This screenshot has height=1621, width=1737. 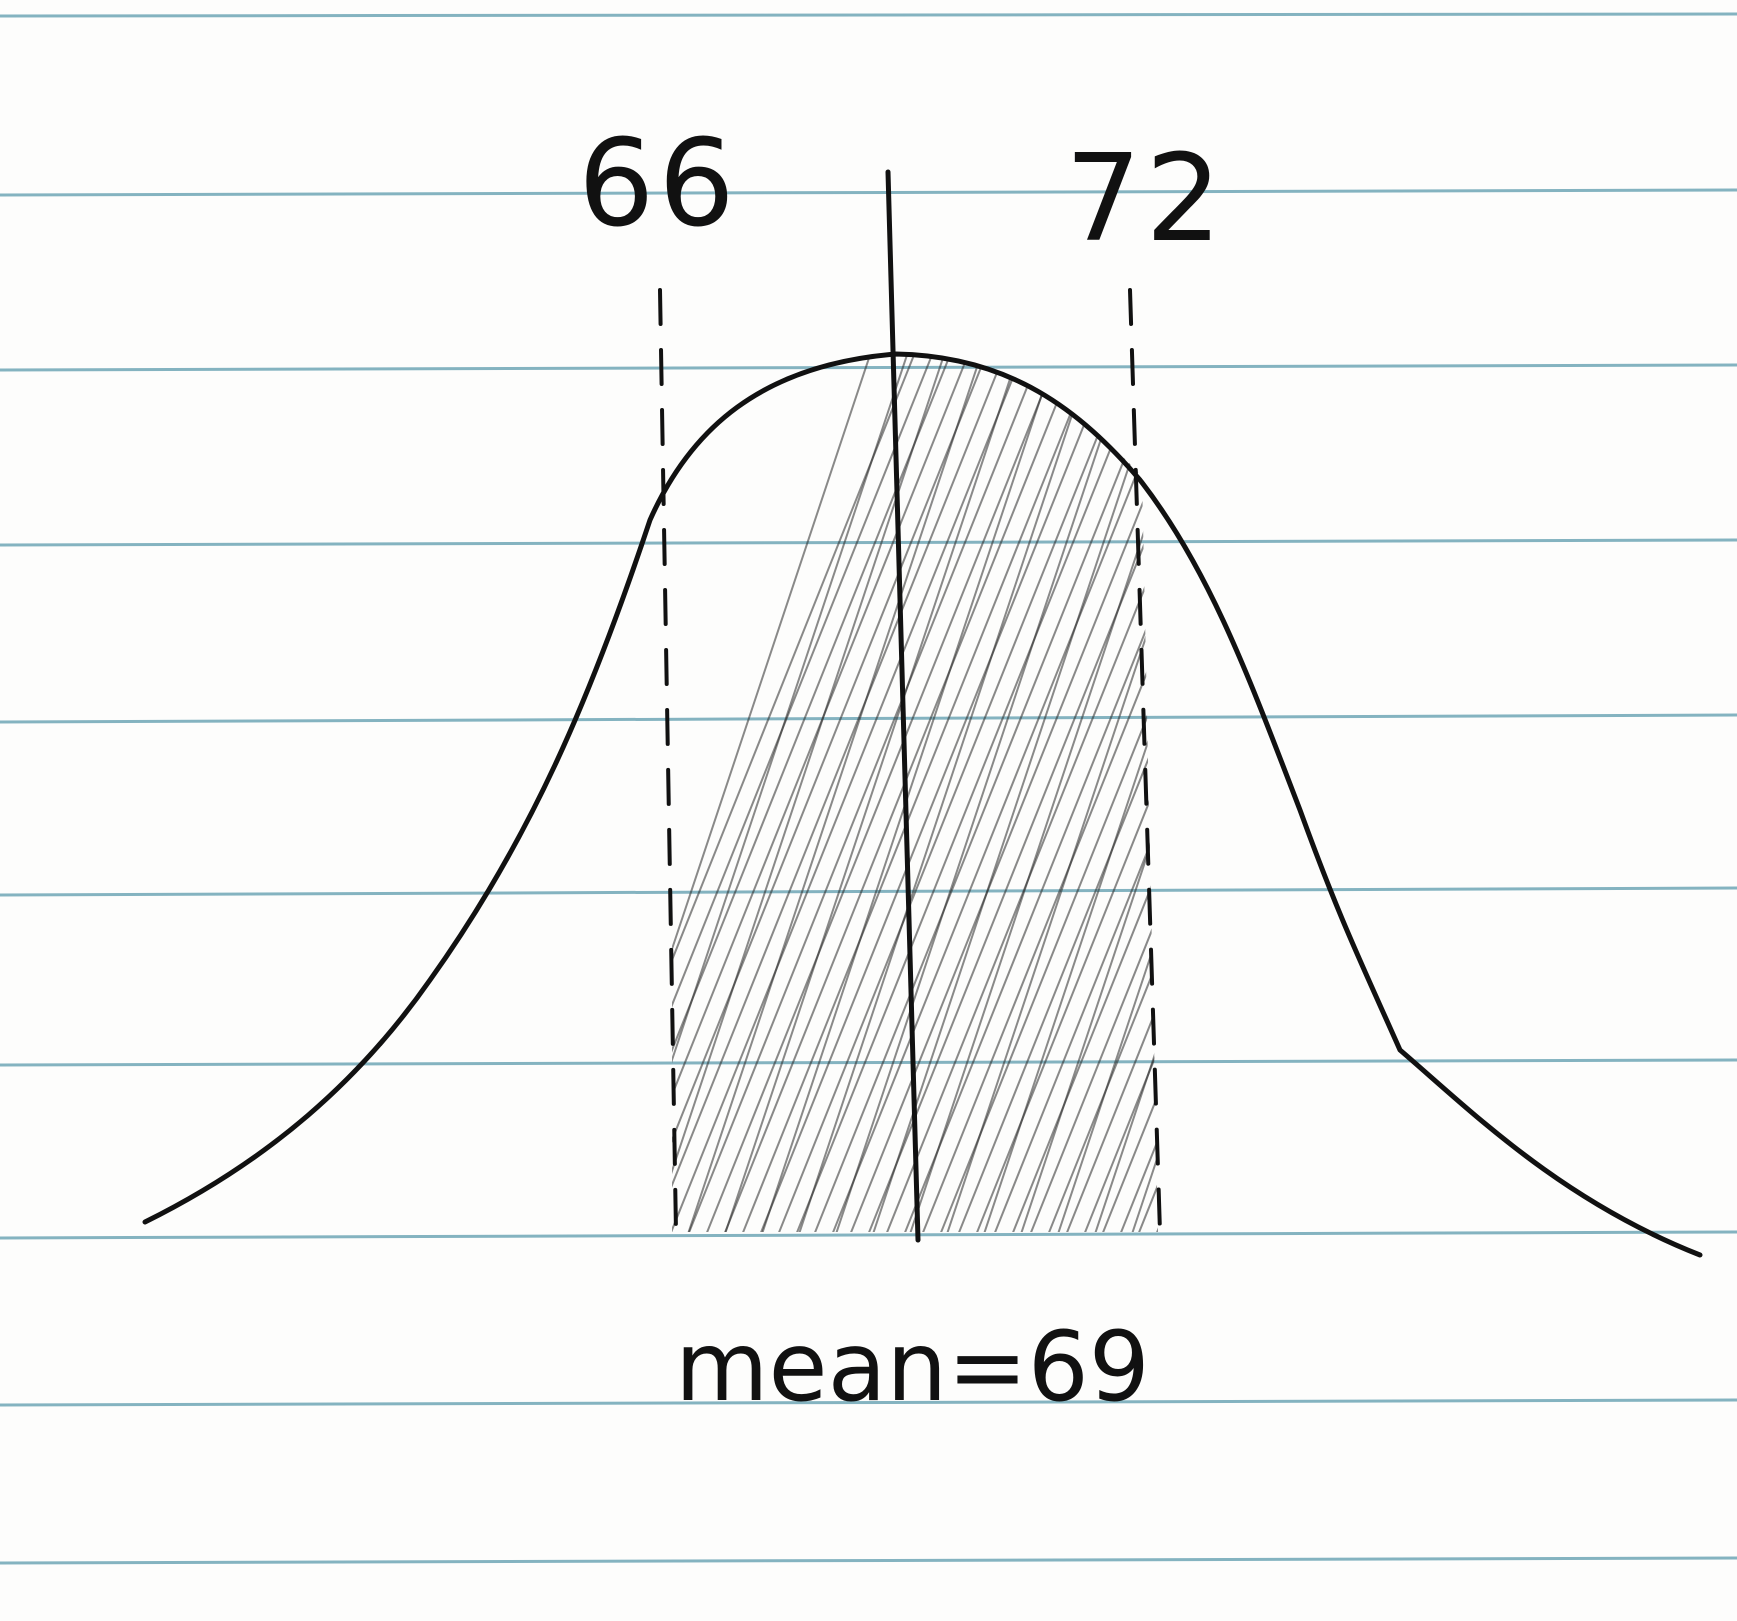 What do you see at coordinates (668, 761) in the screenshot?
I see `lower-bound-line` at bounding box center [668, 761].